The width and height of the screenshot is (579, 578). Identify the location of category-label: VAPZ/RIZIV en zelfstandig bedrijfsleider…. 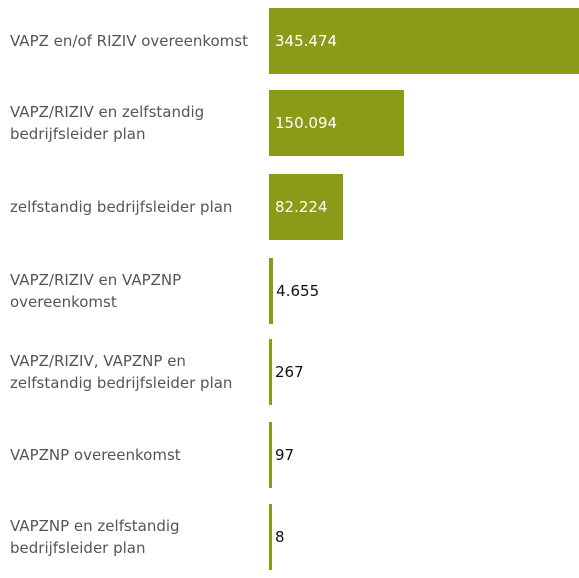
(107, 123).